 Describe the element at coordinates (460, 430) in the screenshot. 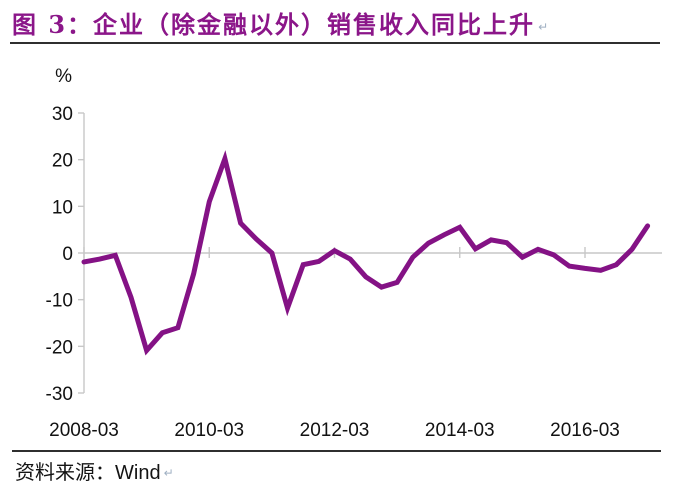

I see `x-tick-label: 2014-03` at that location.